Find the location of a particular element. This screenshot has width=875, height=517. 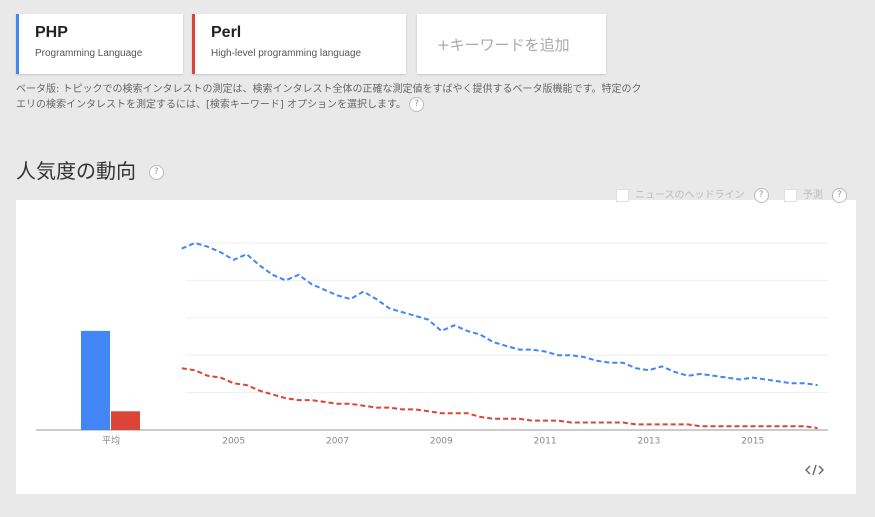

option-label: 予測 is located at coordinates (812, 195).